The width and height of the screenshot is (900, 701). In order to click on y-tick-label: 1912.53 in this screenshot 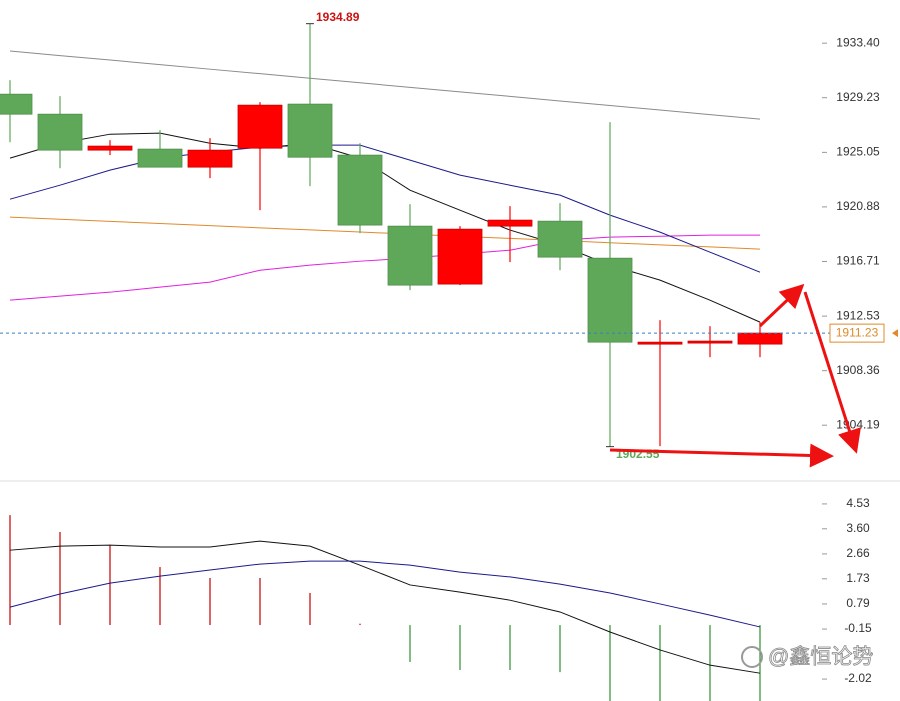, I will do `click(858, 315)`.